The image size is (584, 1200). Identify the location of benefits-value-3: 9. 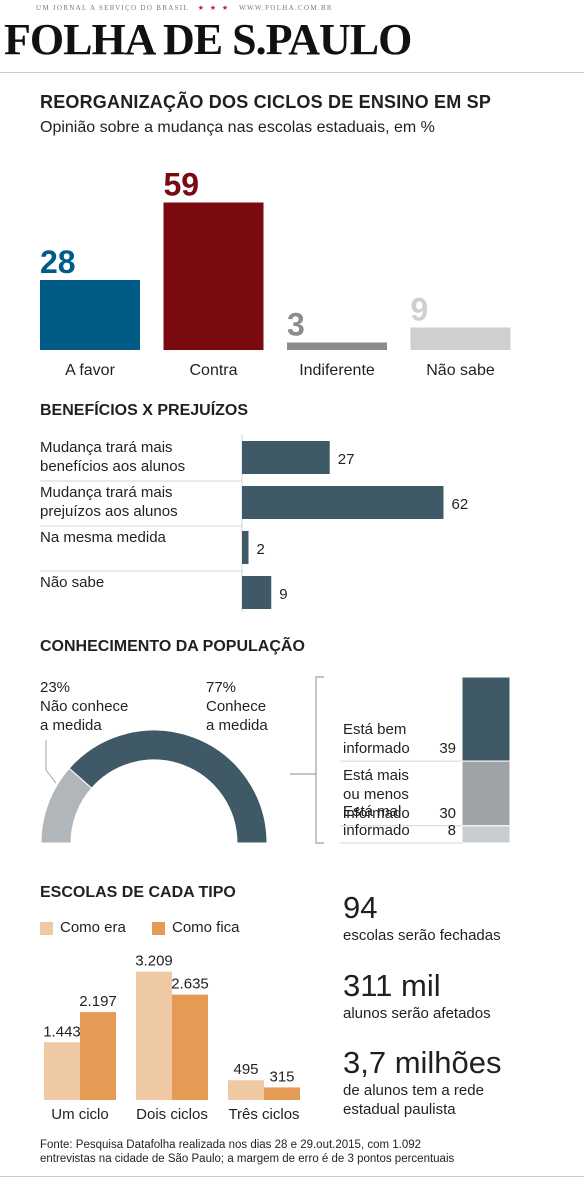
(283, 594).